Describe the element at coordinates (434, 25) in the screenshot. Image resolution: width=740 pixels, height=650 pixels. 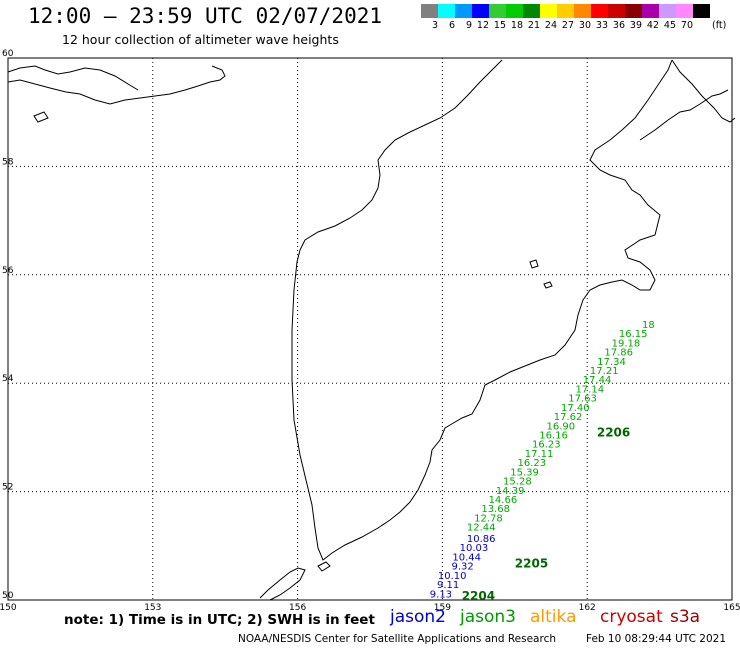
I see `scale-label: 3` at that location.